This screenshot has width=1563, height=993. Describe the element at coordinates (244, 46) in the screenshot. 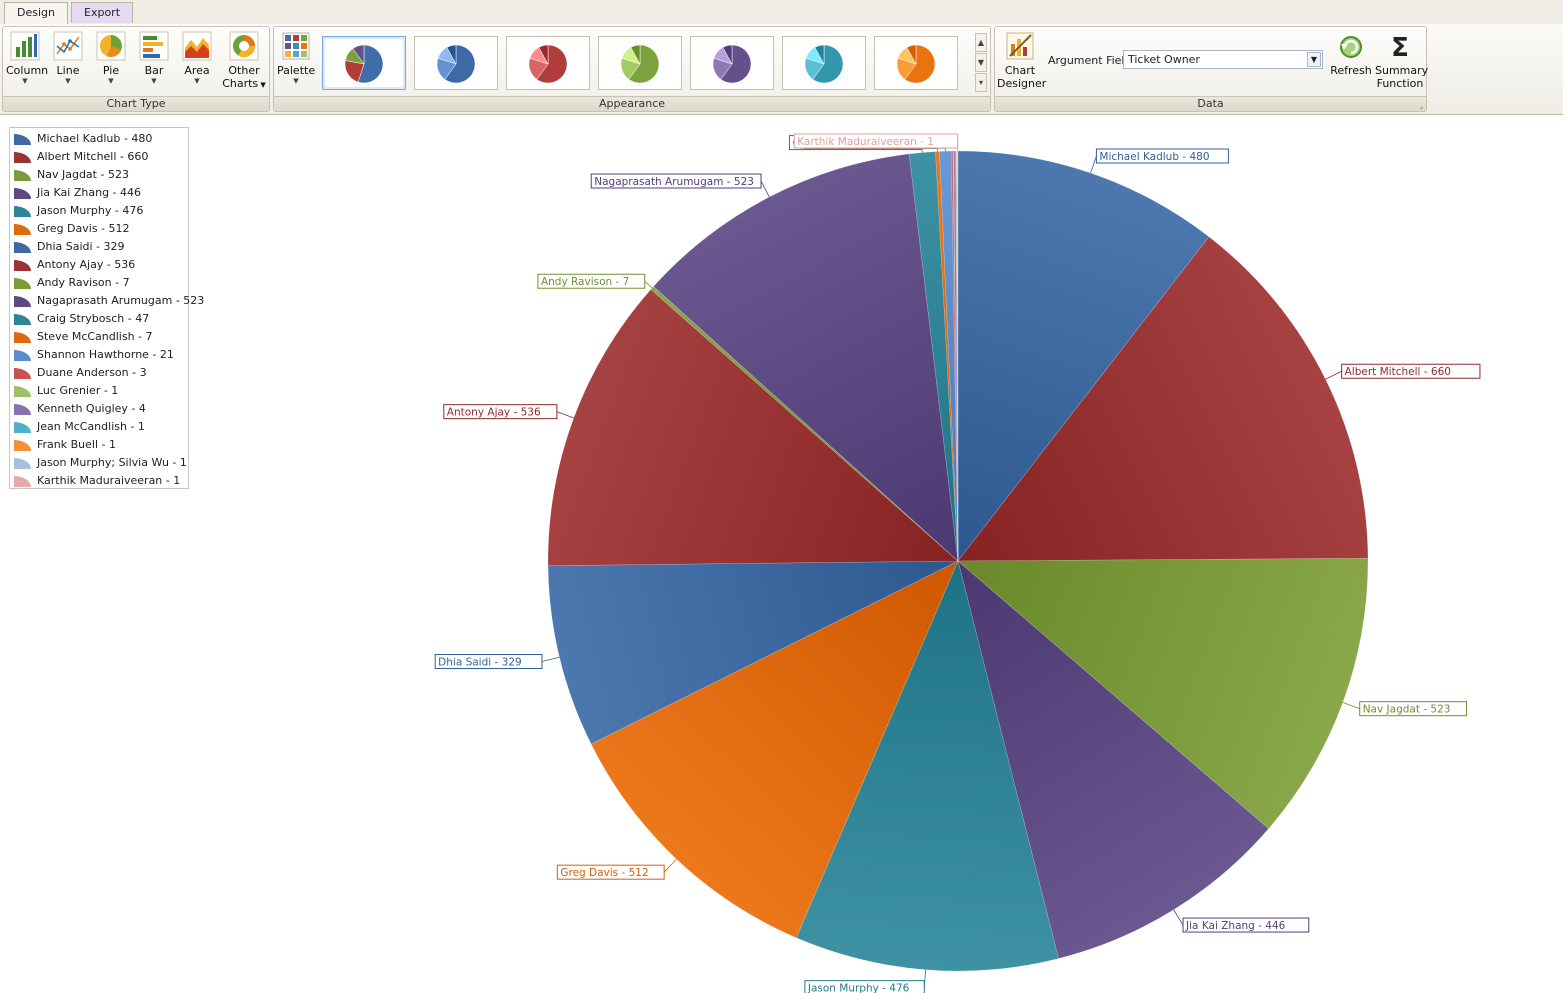

I see `doughnut-chart-icon` at that location.